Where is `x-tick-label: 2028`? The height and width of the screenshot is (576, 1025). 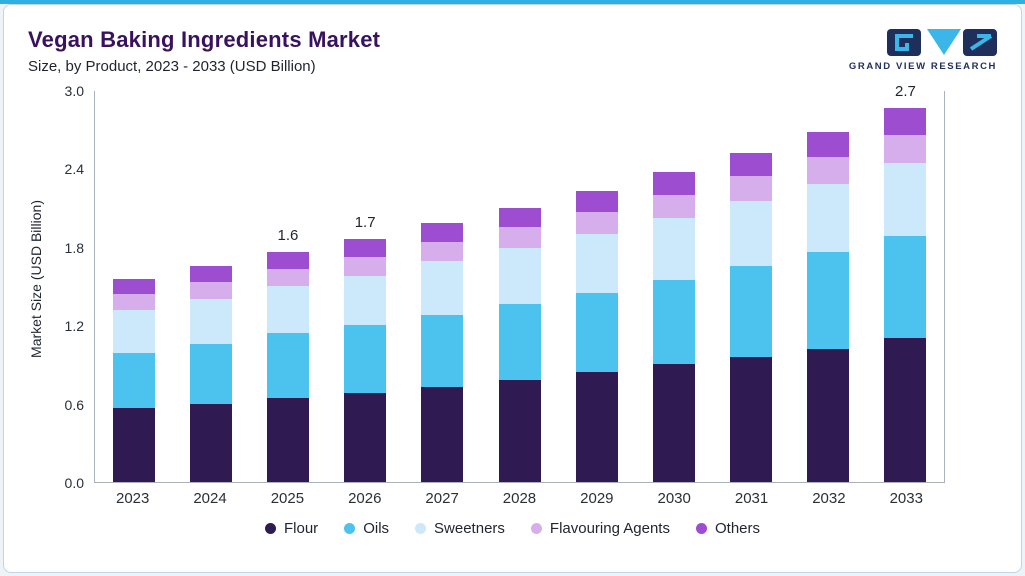 x-tick-label: 2028 is located at coordinates (519, 498).